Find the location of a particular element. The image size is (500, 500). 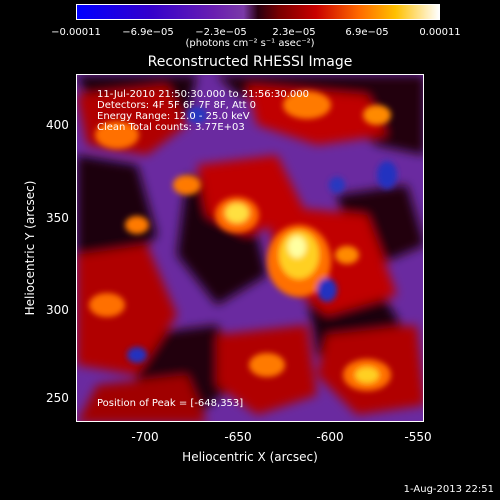

y-tick-label: 350 is located at coordinates (57, 218).